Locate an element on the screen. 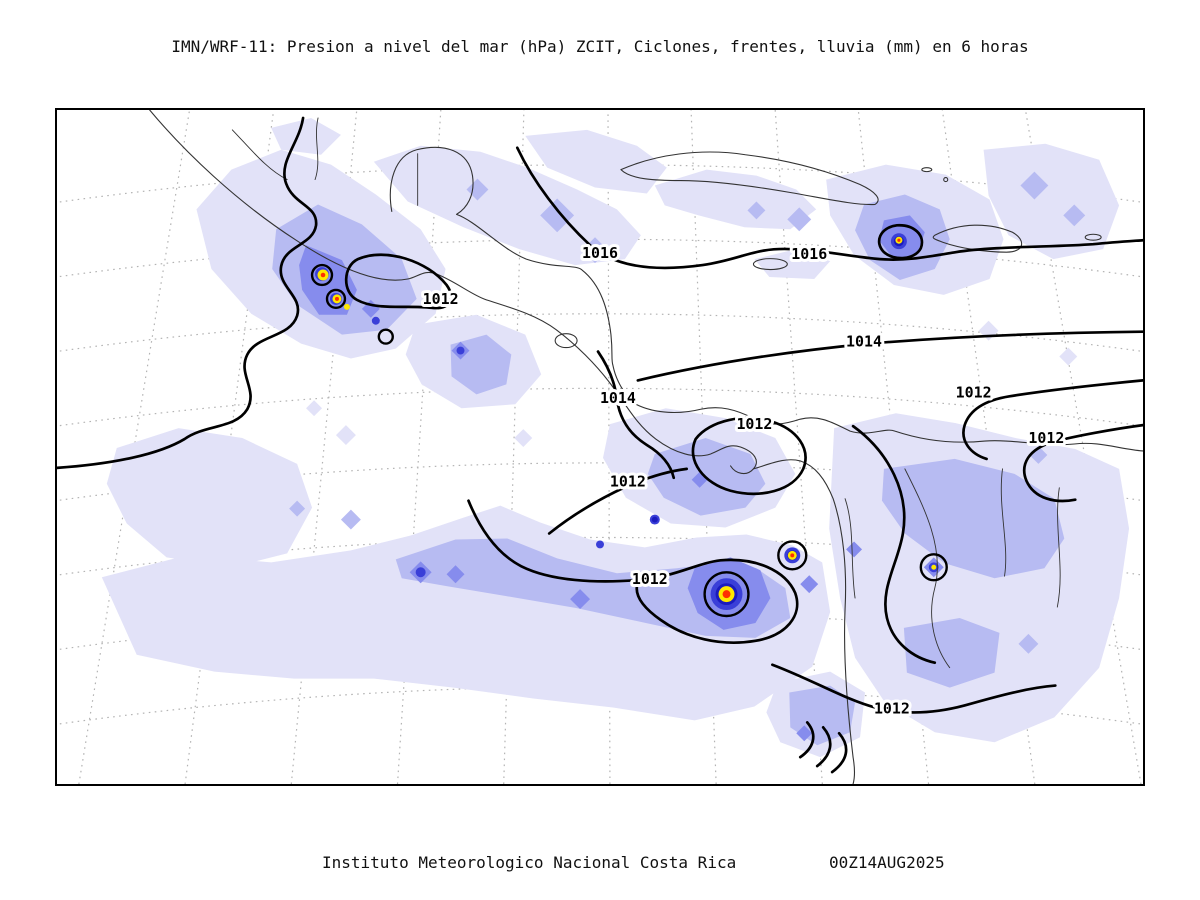 The height and width of the screenshot is (900, 1200). front-symbol is located at coordinates (823, 747).